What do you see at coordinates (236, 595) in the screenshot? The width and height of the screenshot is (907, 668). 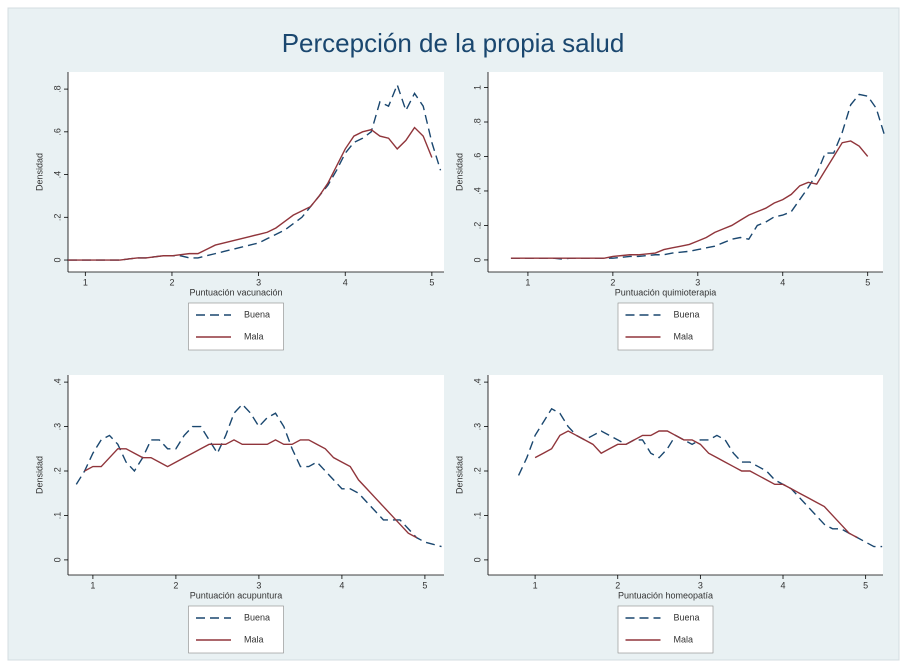 I see `x-axis-label: Puntuación acupuntura` at bounding box center [236, 595].